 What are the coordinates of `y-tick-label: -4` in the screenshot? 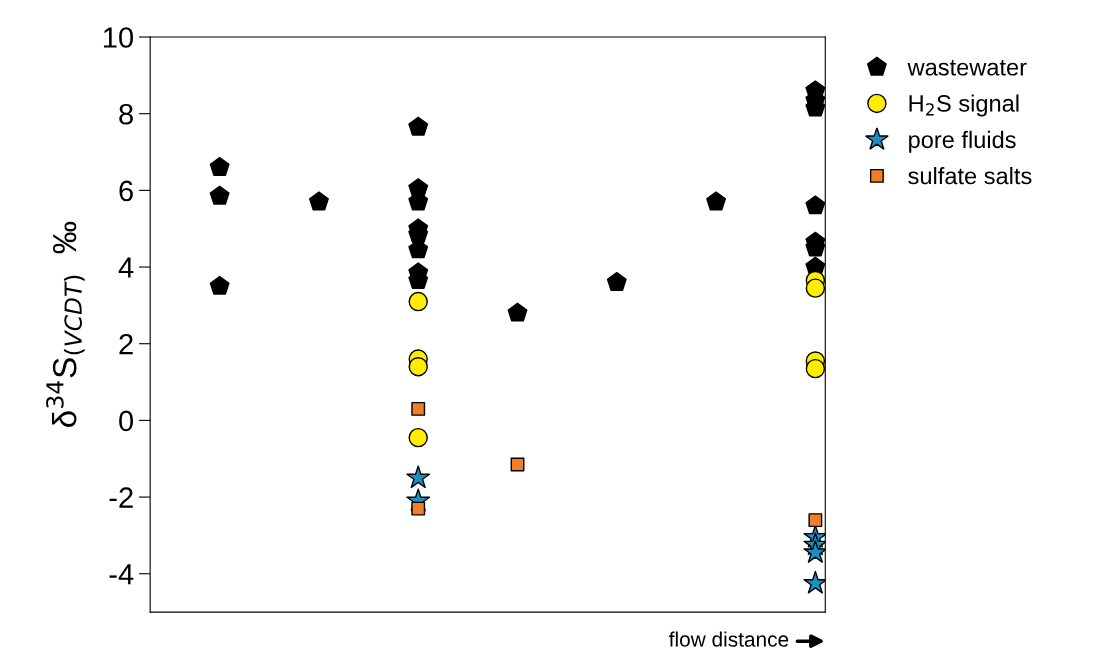 It's located at (121, 574).